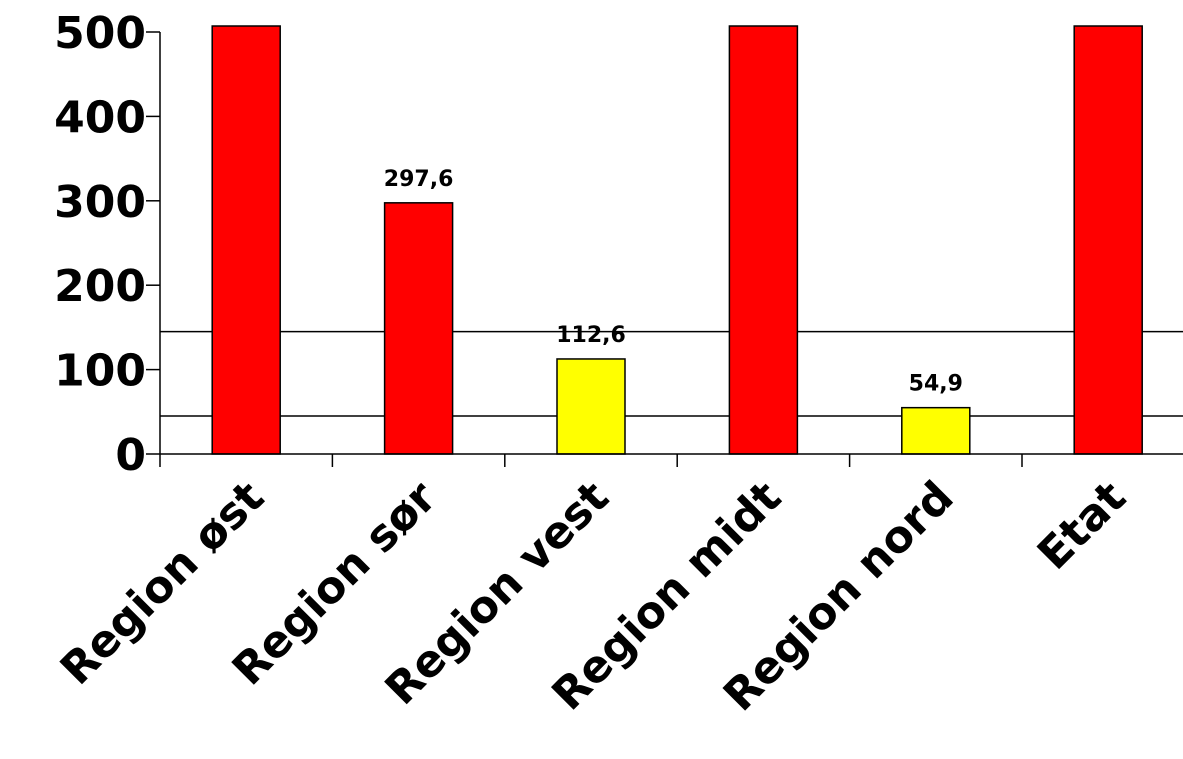  Describe the element at coordinates (591, 335) in the screenshot. I see `data-label-3: 112,6` at that location.